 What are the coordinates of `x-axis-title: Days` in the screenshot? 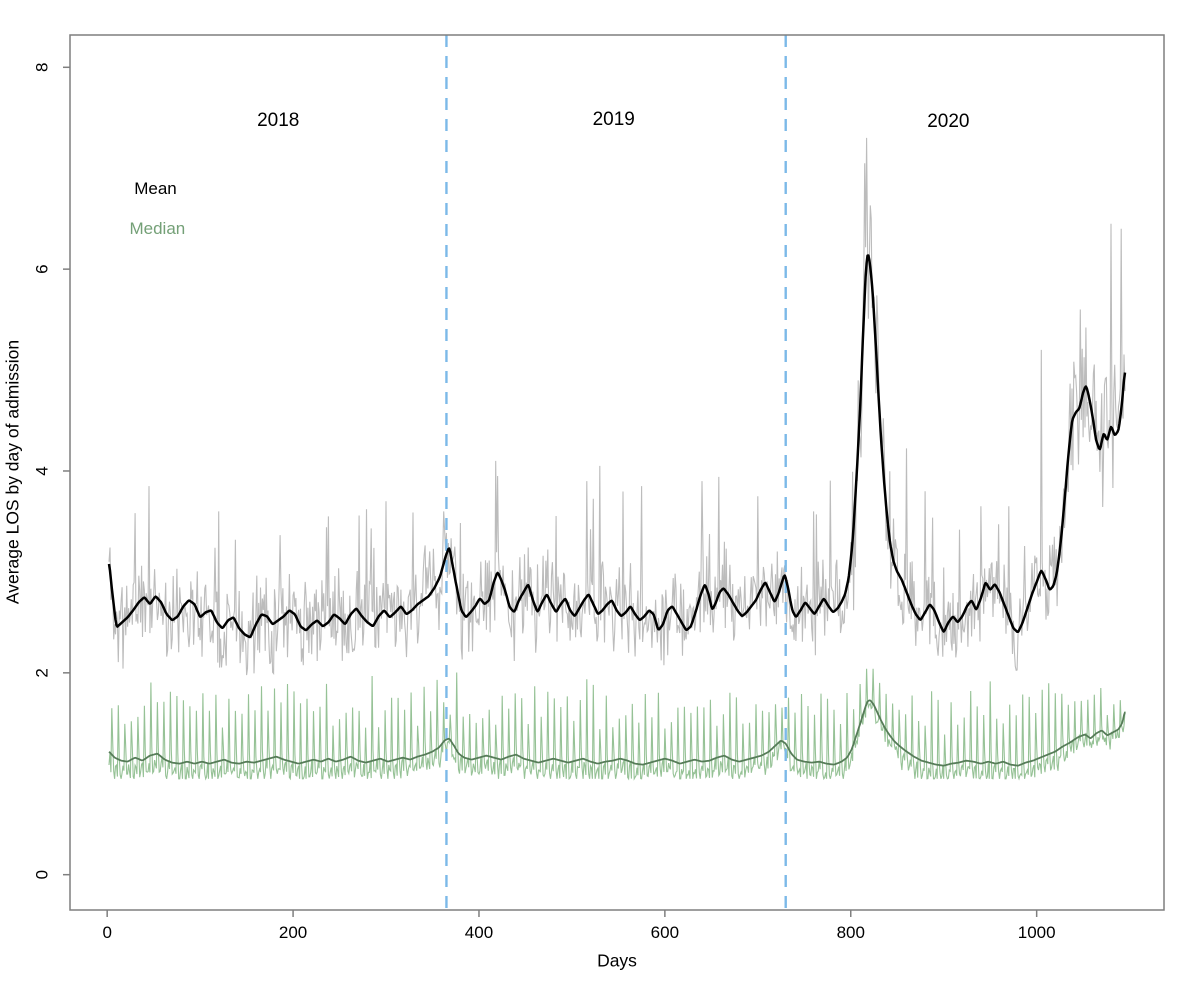 It's located at (617, 960).